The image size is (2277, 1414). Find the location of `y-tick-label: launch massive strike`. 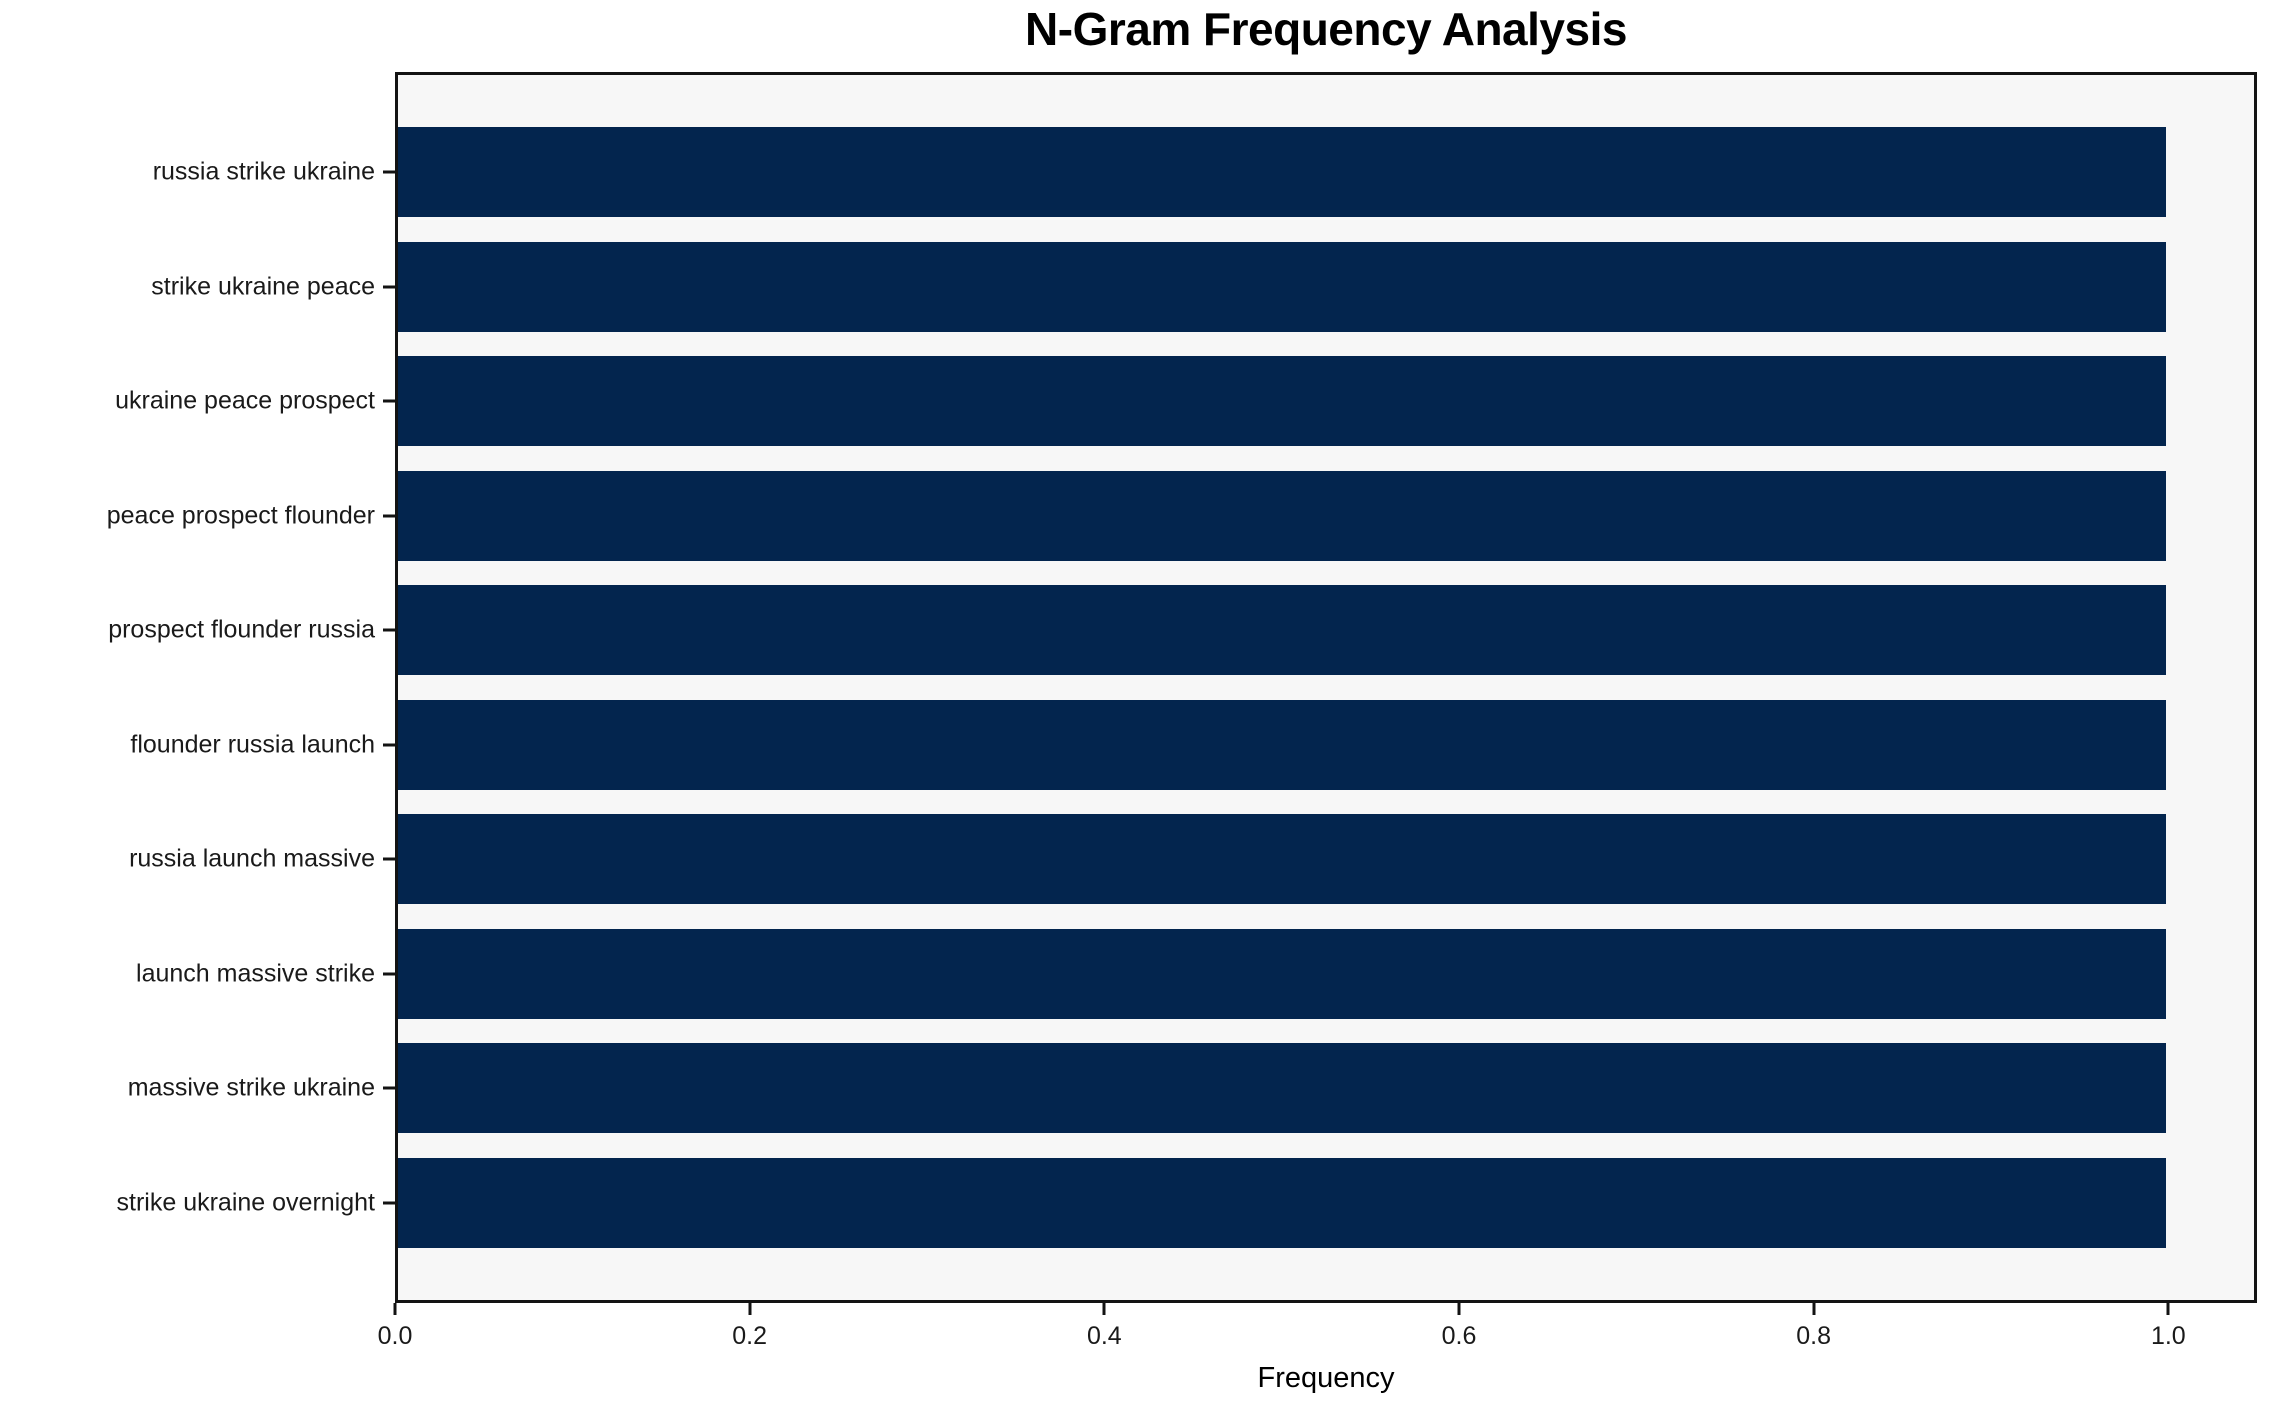

y-tick-label: launch massive strike is located at coordinates (255, 973).